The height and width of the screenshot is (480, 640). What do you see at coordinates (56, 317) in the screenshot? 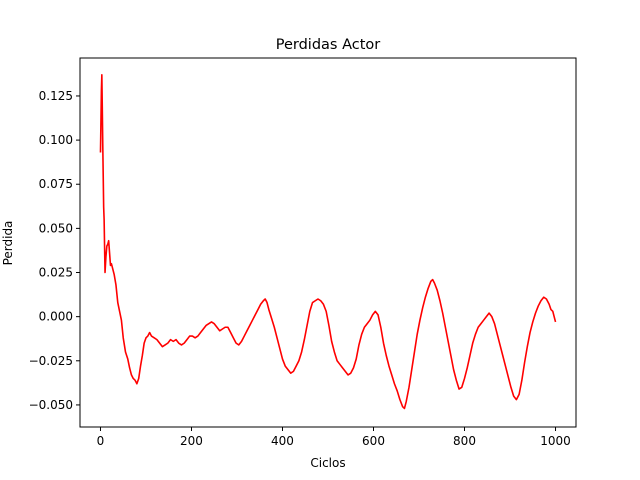
I see `y-tick-label: 0.000` at bounding box center [56, 317].